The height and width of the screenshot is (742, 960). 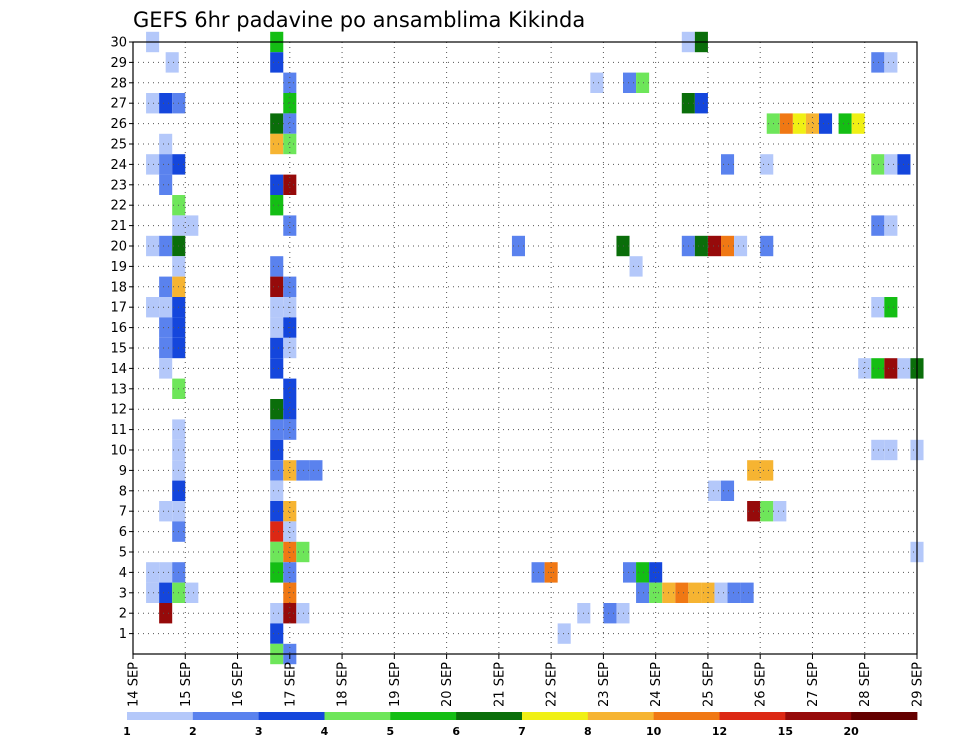 I want to click on legend-label: 5, so click(x=391, y=731).